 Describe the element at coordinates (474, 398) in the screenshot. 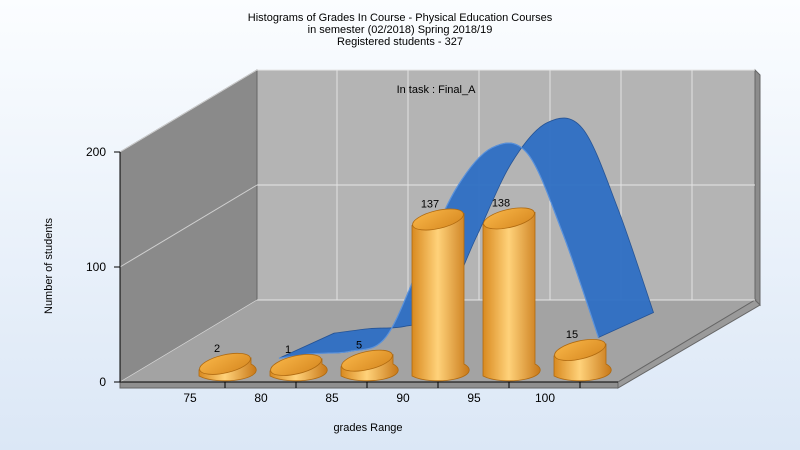

I see `x-tick-label: 95` at that location.